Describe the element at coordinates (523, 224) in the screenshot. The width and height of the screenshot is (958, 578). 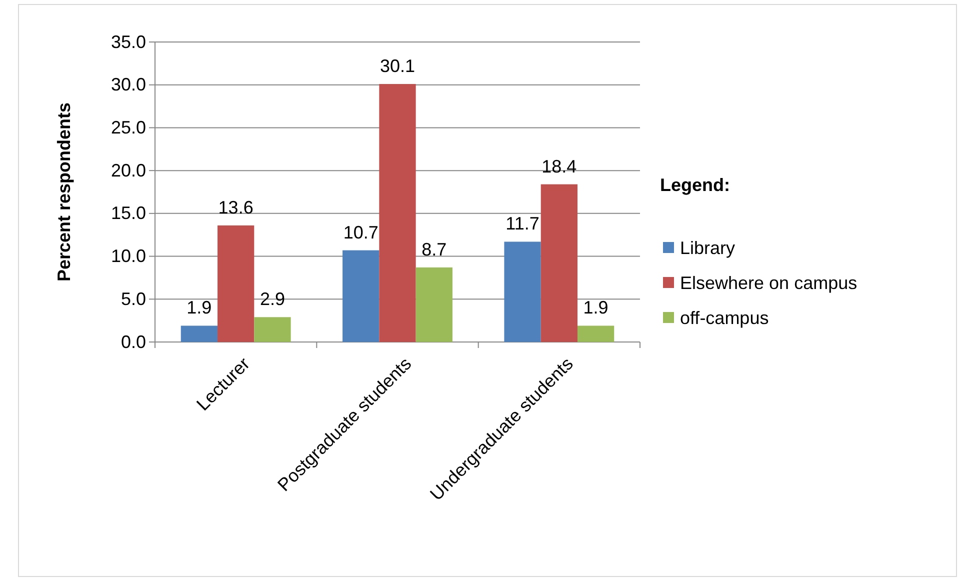
I see `data-label: 11.7` at that location.